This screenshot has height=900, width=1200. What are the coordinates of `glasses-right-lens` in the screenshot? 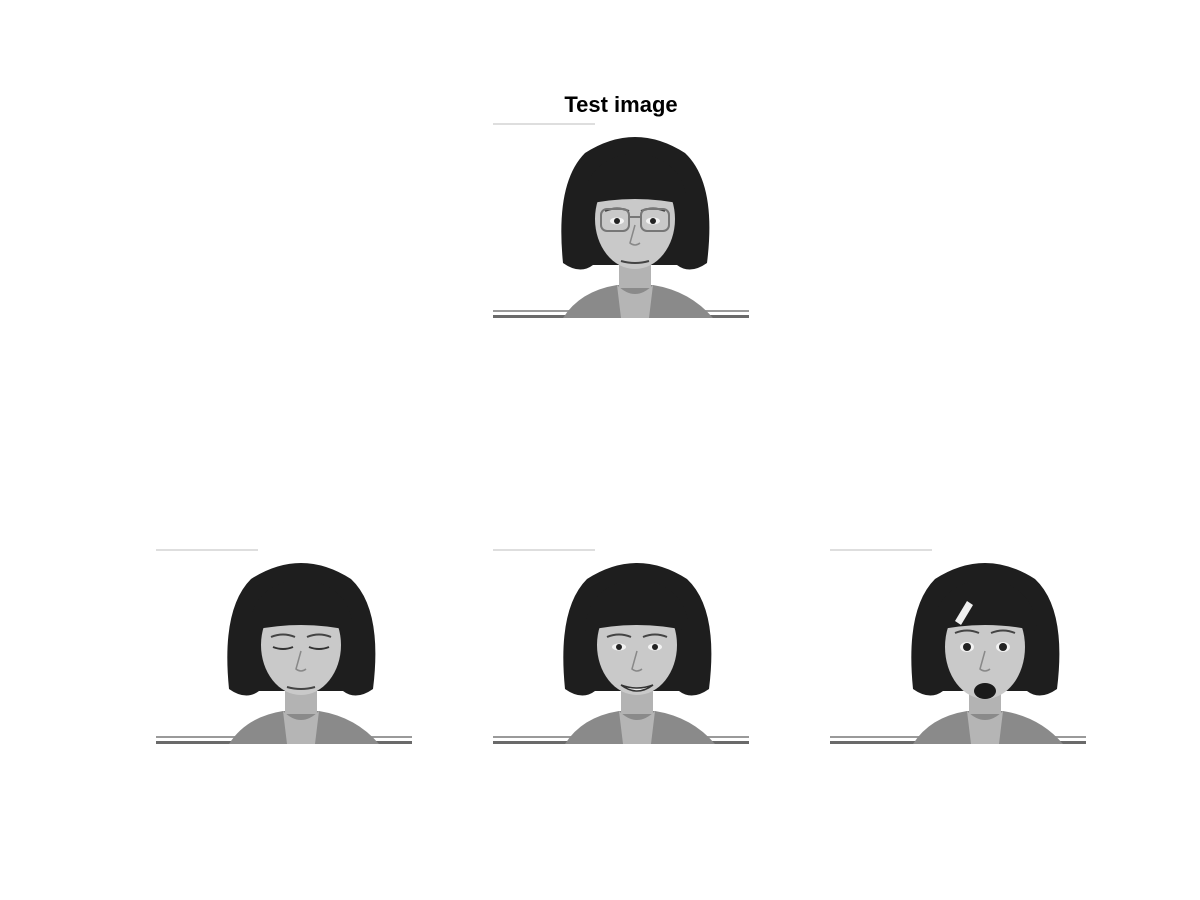 It's located at (655, 220).